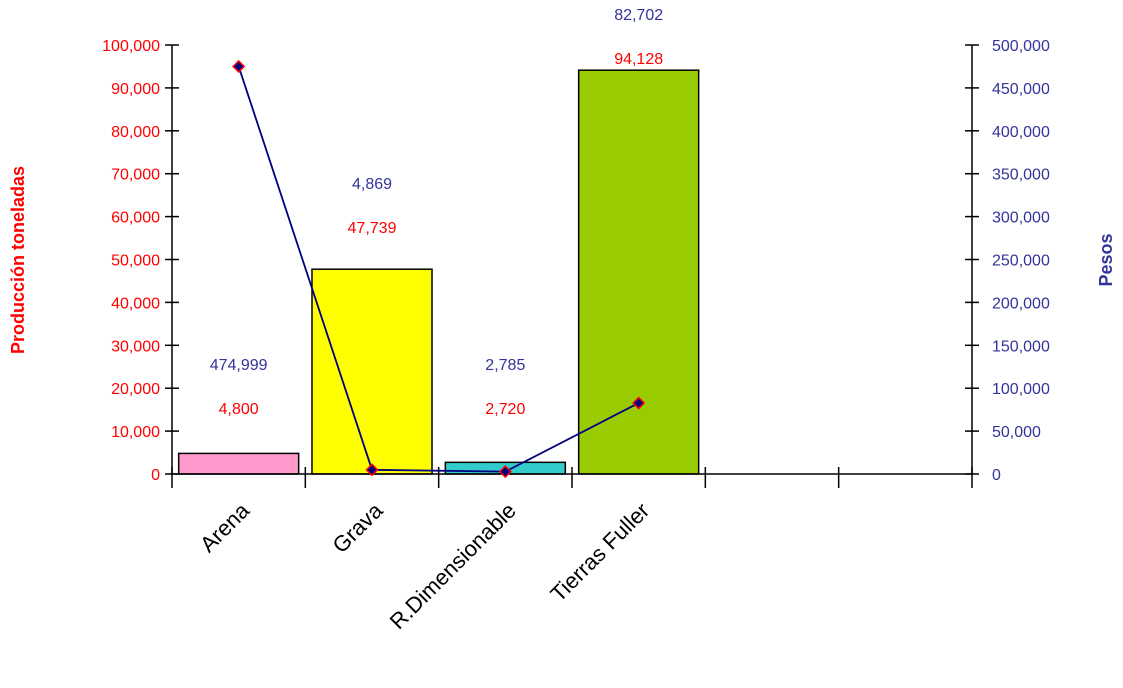 Image resolution: width=1123 pixels, height=688 pixels. I want to click on y-tick-label-right: 400,000, so click(1021, 132).